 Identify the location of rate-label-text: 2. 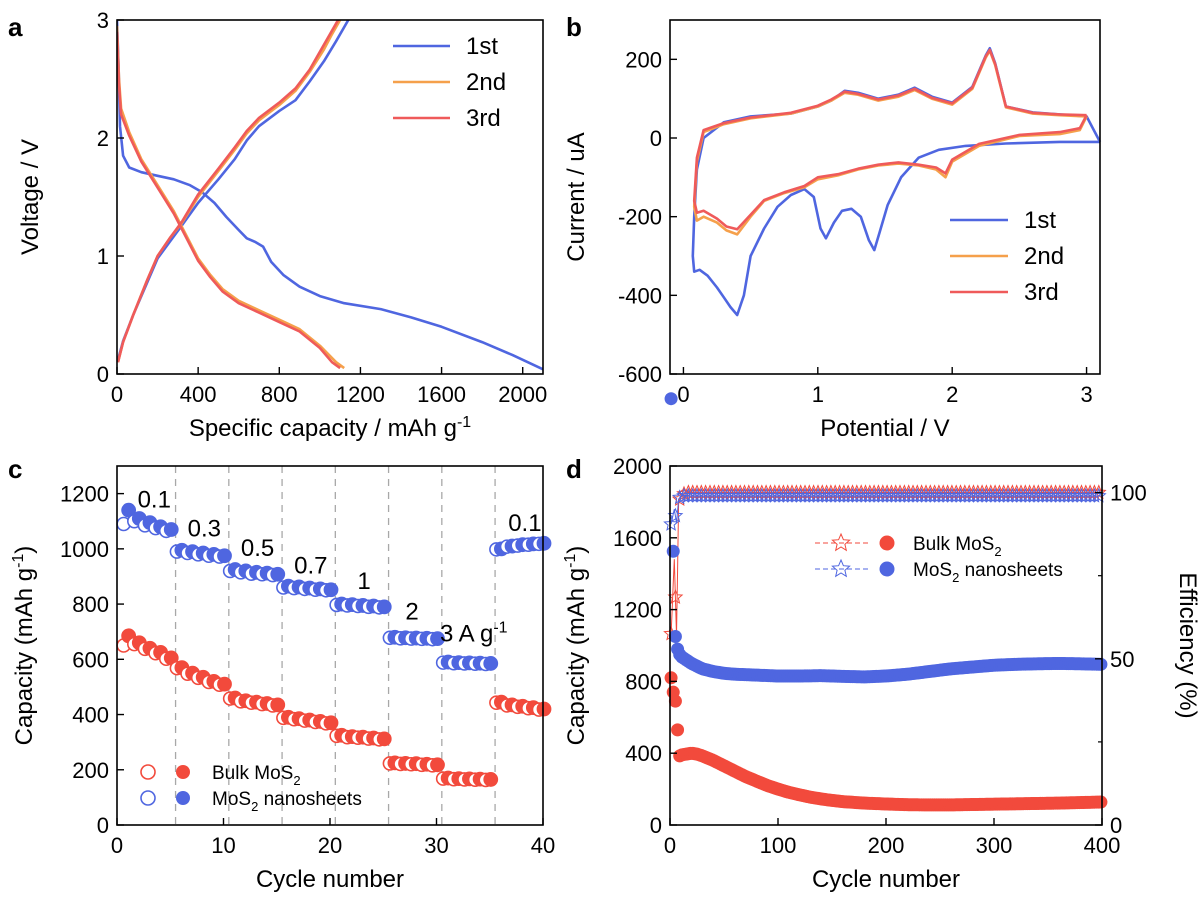
(411, 611).